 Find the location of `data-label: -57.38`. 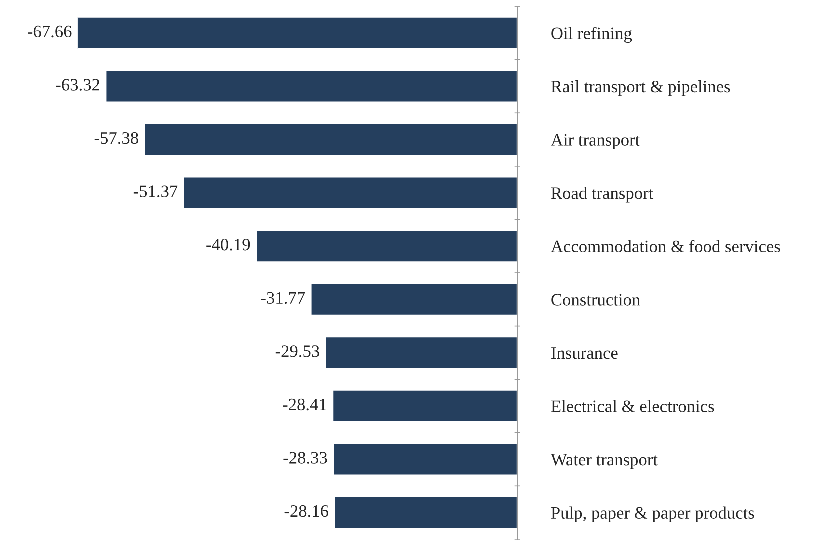

data-label: -57.38 is located at coordinates (116, 138).